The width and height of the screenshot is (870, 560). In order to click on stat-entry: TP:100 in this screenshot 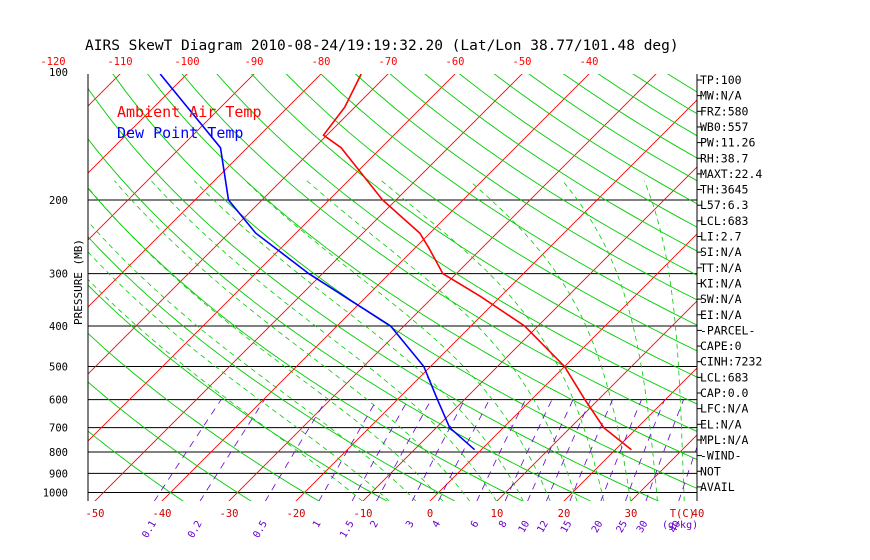, I will do `click(721, 80)`.